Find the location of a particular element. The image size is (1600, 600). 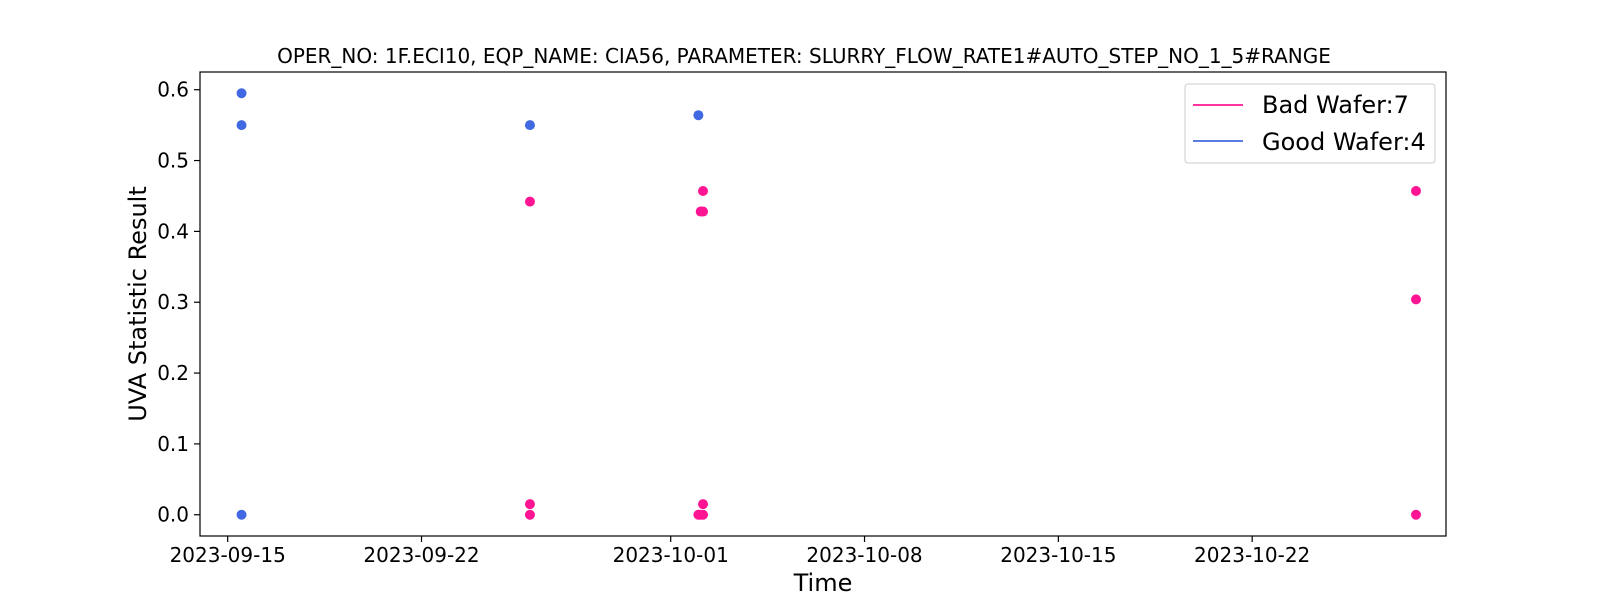

y-tick-label: 0.2 is located at coordinates (173, 373).